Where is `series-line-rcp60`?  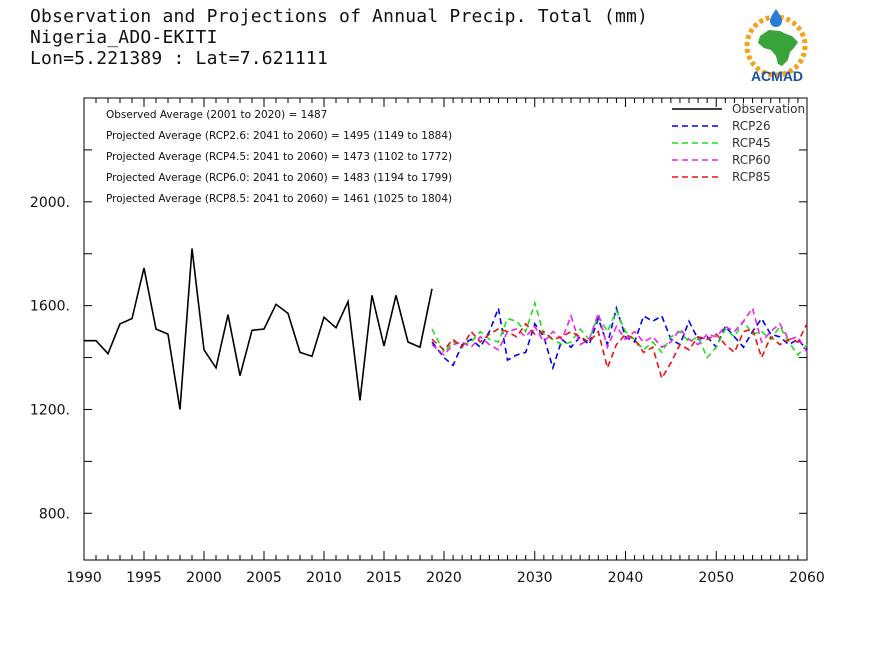
series-line-rcp60 is located at coordinates (619, 331).